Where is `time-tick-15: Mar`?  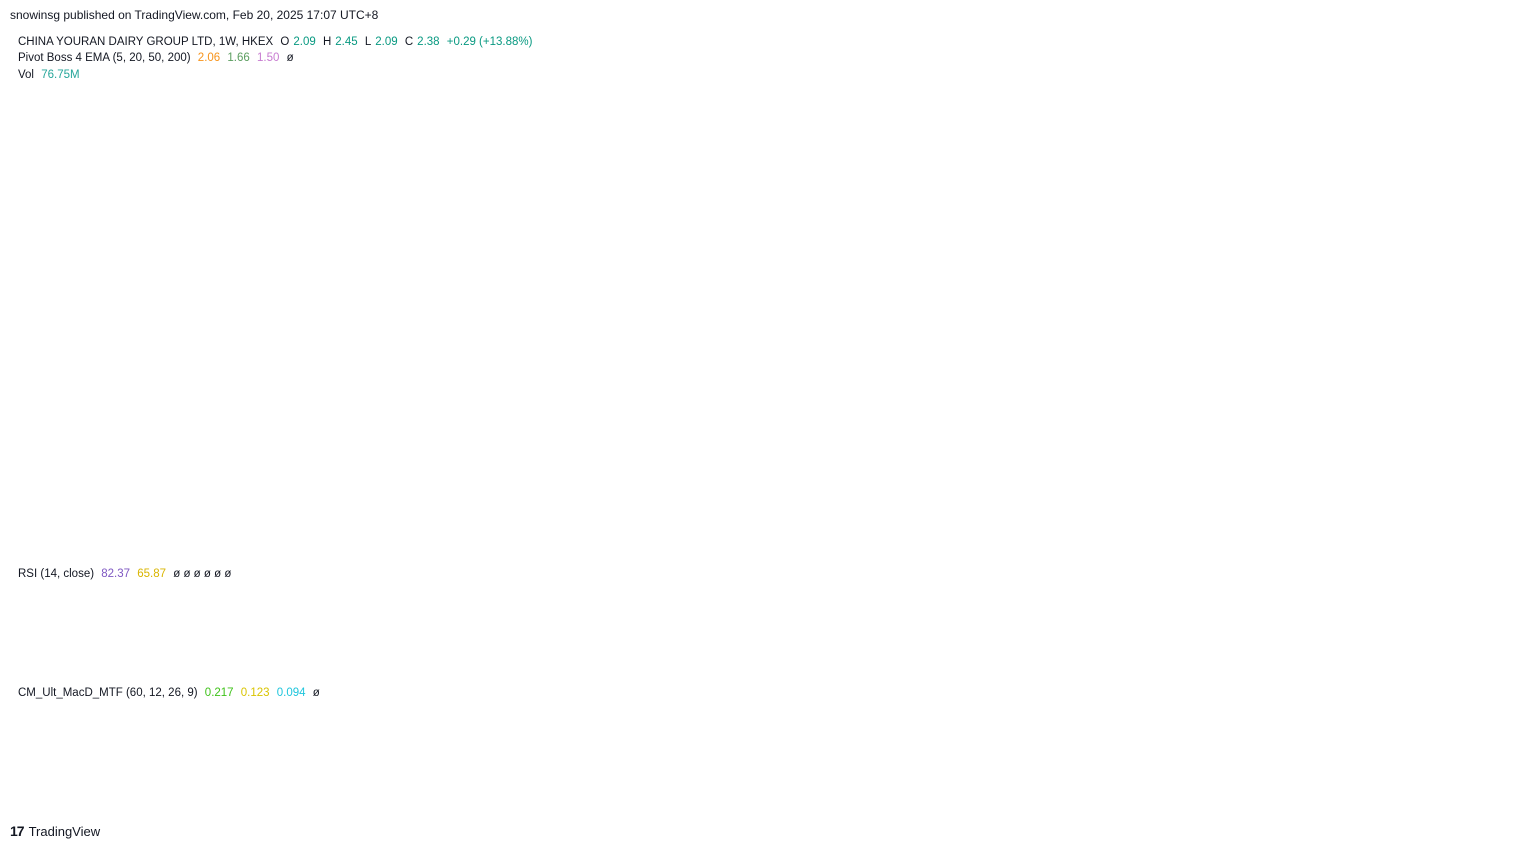 time-tick-15: Mar is located at coordinates (1416, 801).